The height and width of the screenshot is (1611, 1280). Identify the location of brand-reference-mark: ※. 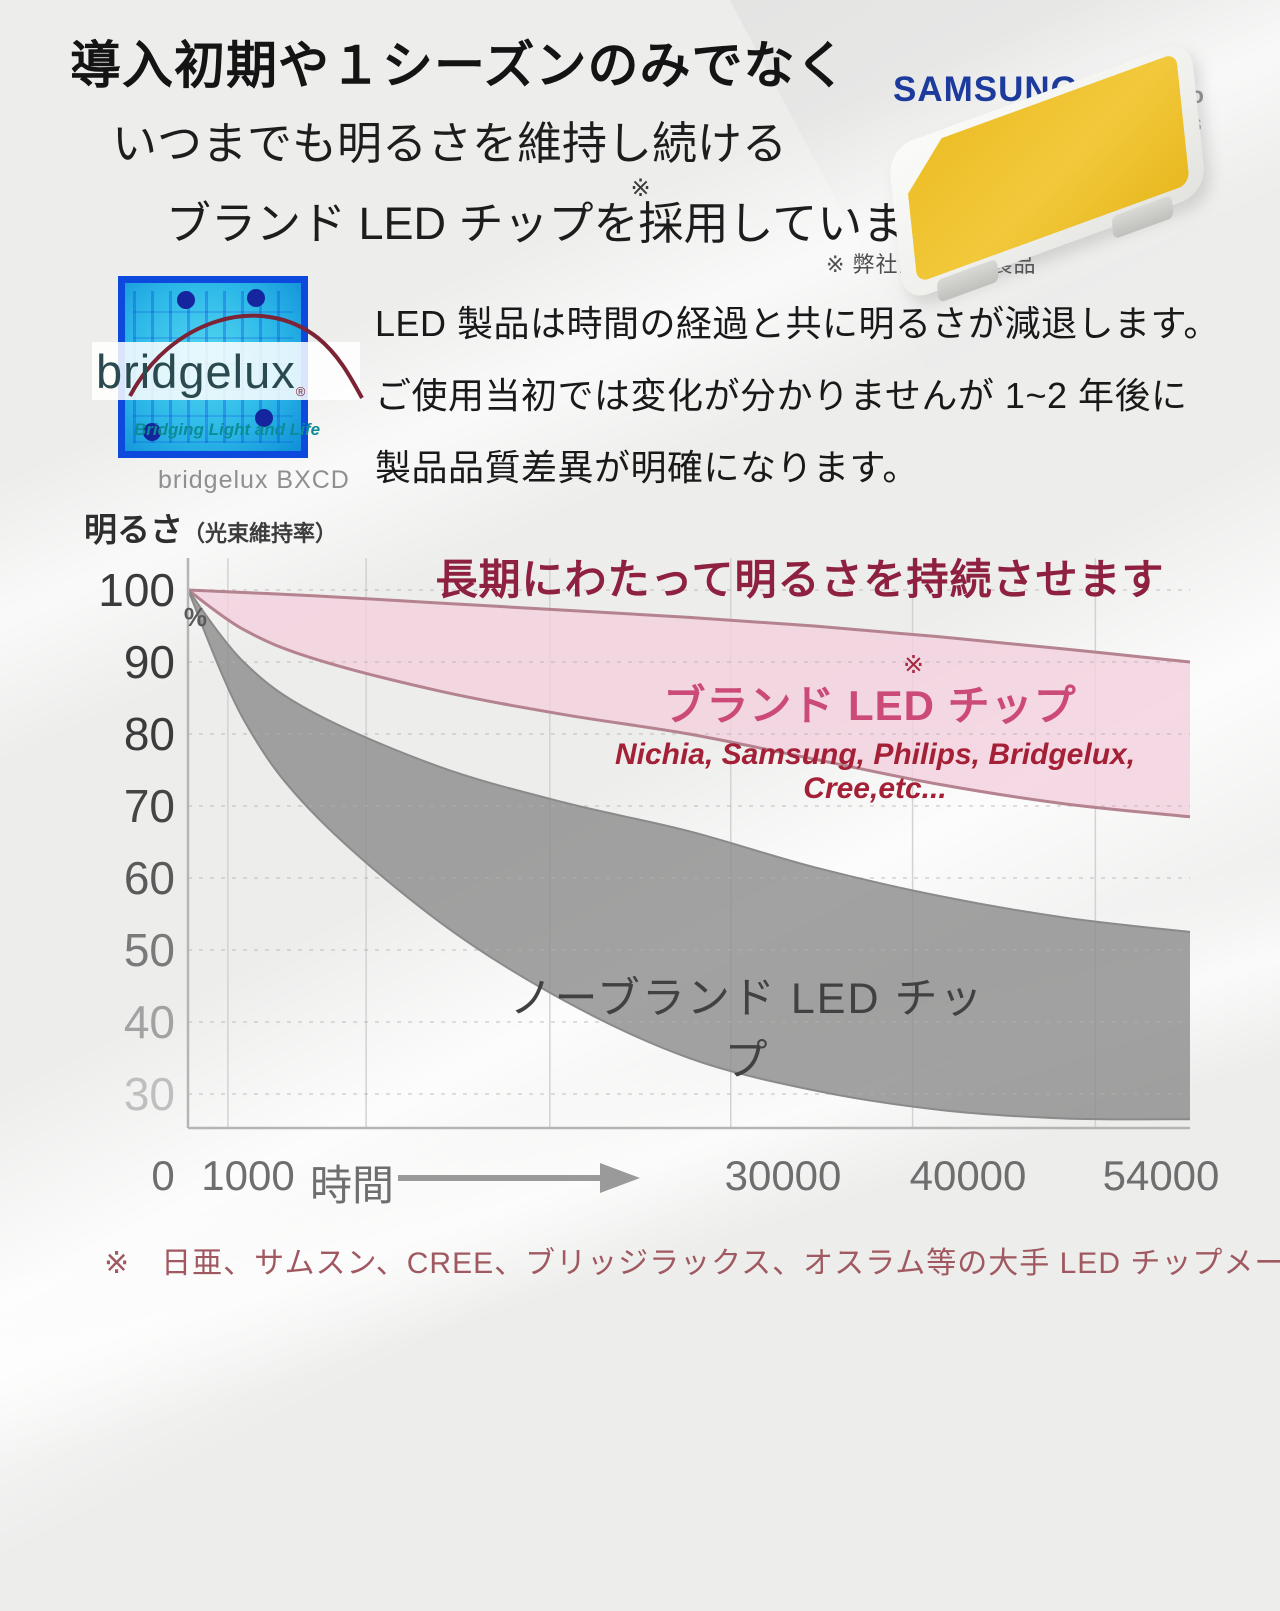
(913, 665).